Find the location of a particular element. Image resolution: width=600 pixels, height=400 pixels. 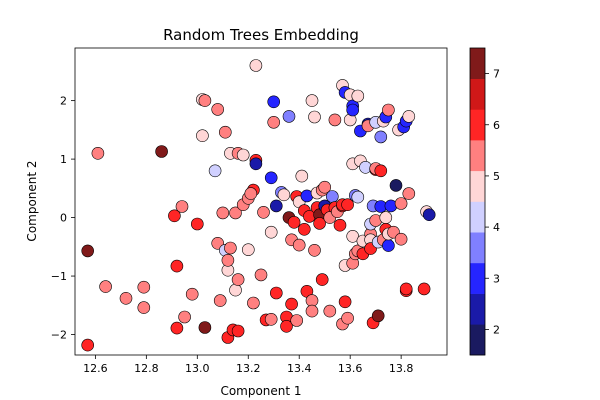

y-tick-label: 0 is located at coordinates (63, 218).